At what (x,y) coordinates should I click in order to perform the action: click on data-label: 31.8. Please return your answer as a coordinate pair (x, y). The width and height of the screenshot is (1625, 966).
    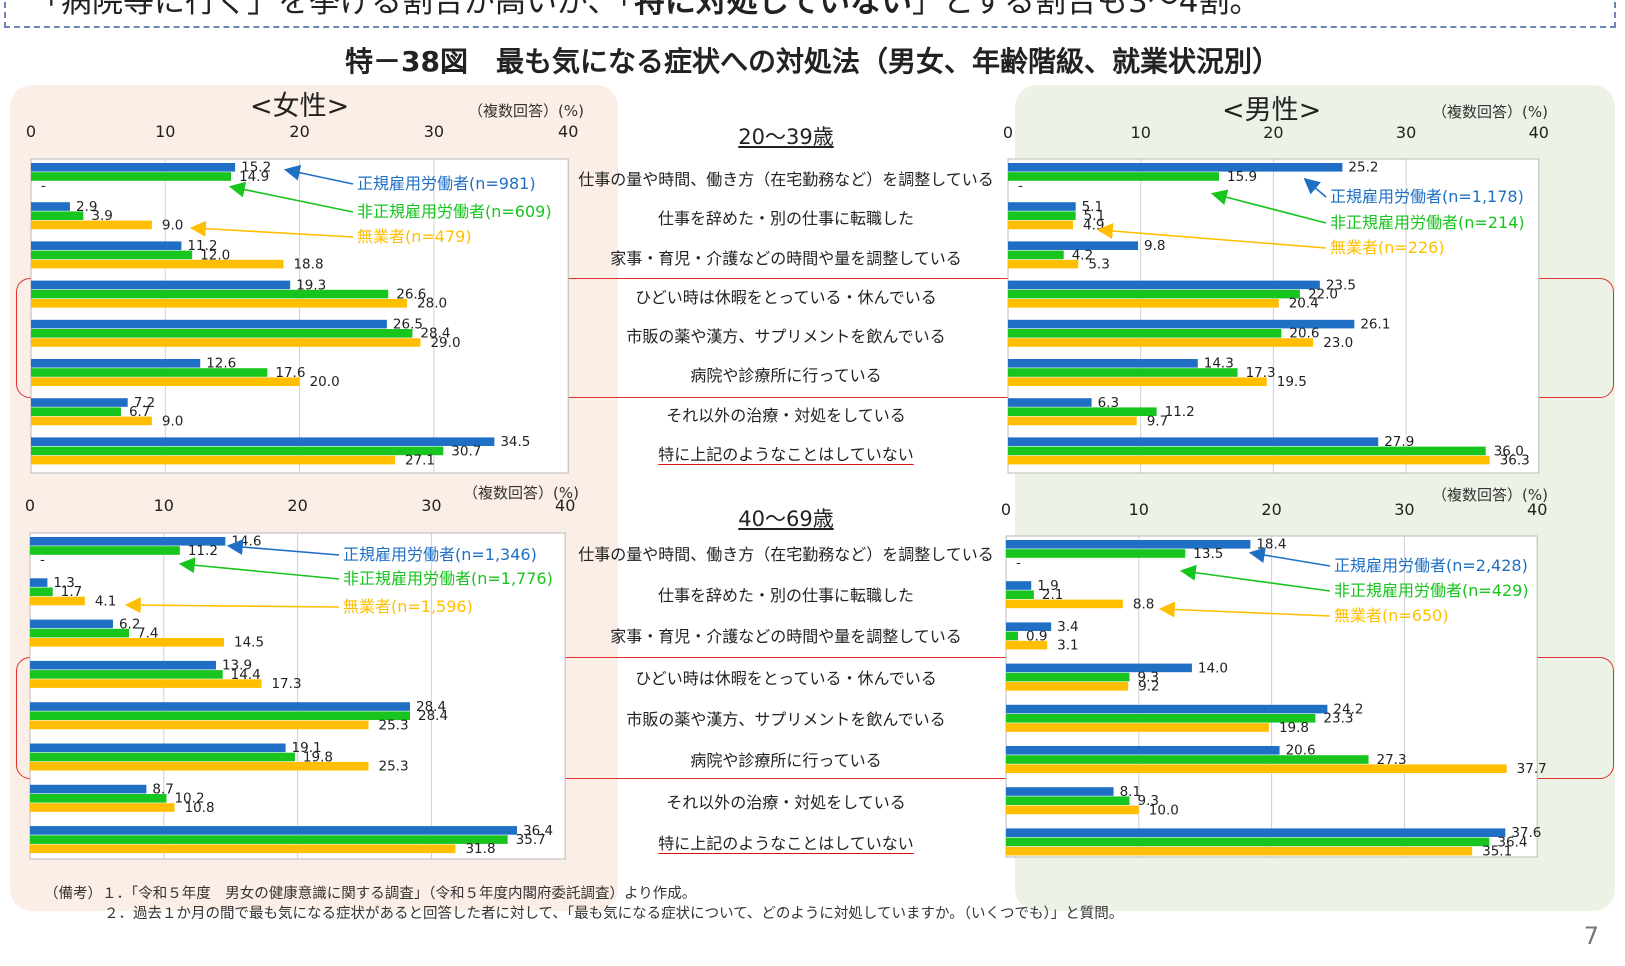
    Looking at the image, I should click on (480, 849).